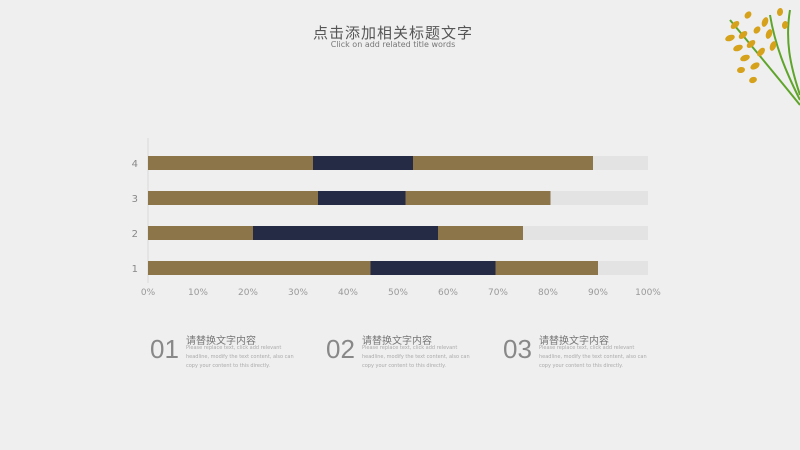 Image resolution: width=800 pixels, height=450 pixels. I want to click on item-number: 01, so click(164, 349).